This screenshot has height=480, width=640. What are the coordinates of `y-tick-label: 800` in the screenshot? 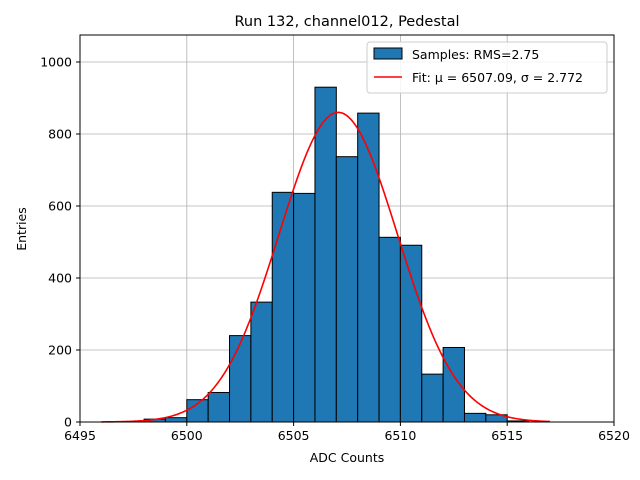 It's located at (60, 134).